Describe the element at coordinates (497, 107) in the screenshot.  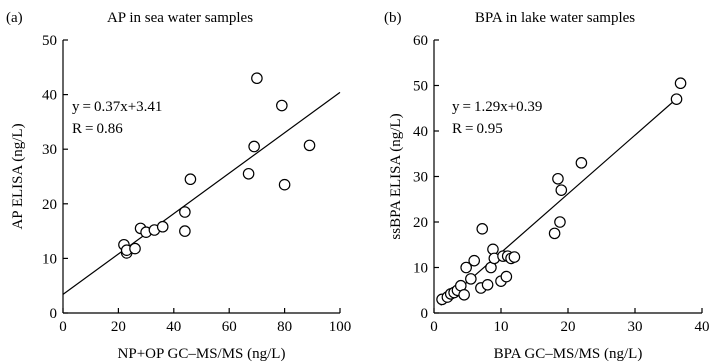
I see `regression-equation: y = 1.29x+0.39` at that location.